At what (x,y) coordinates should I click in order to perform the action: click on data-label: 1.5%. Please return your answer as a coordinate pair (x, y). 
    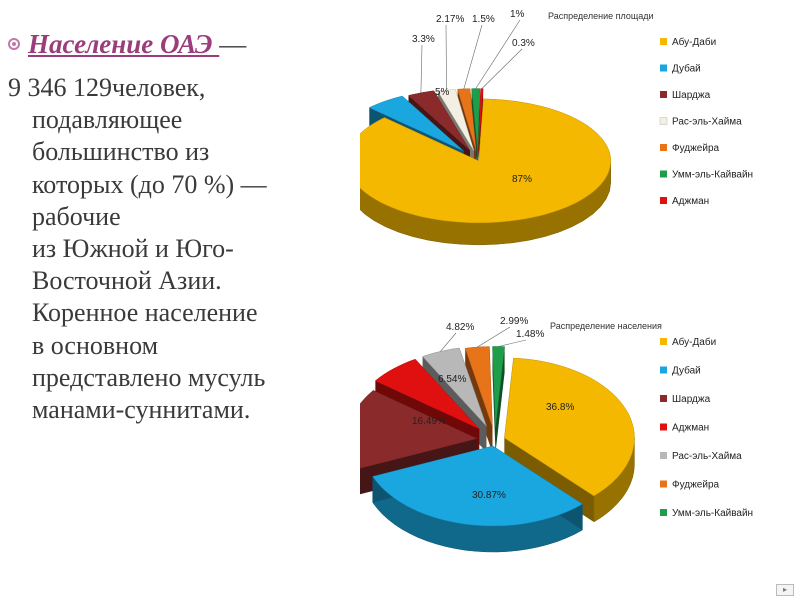
    Looking at the image, I should click on (483, 19).